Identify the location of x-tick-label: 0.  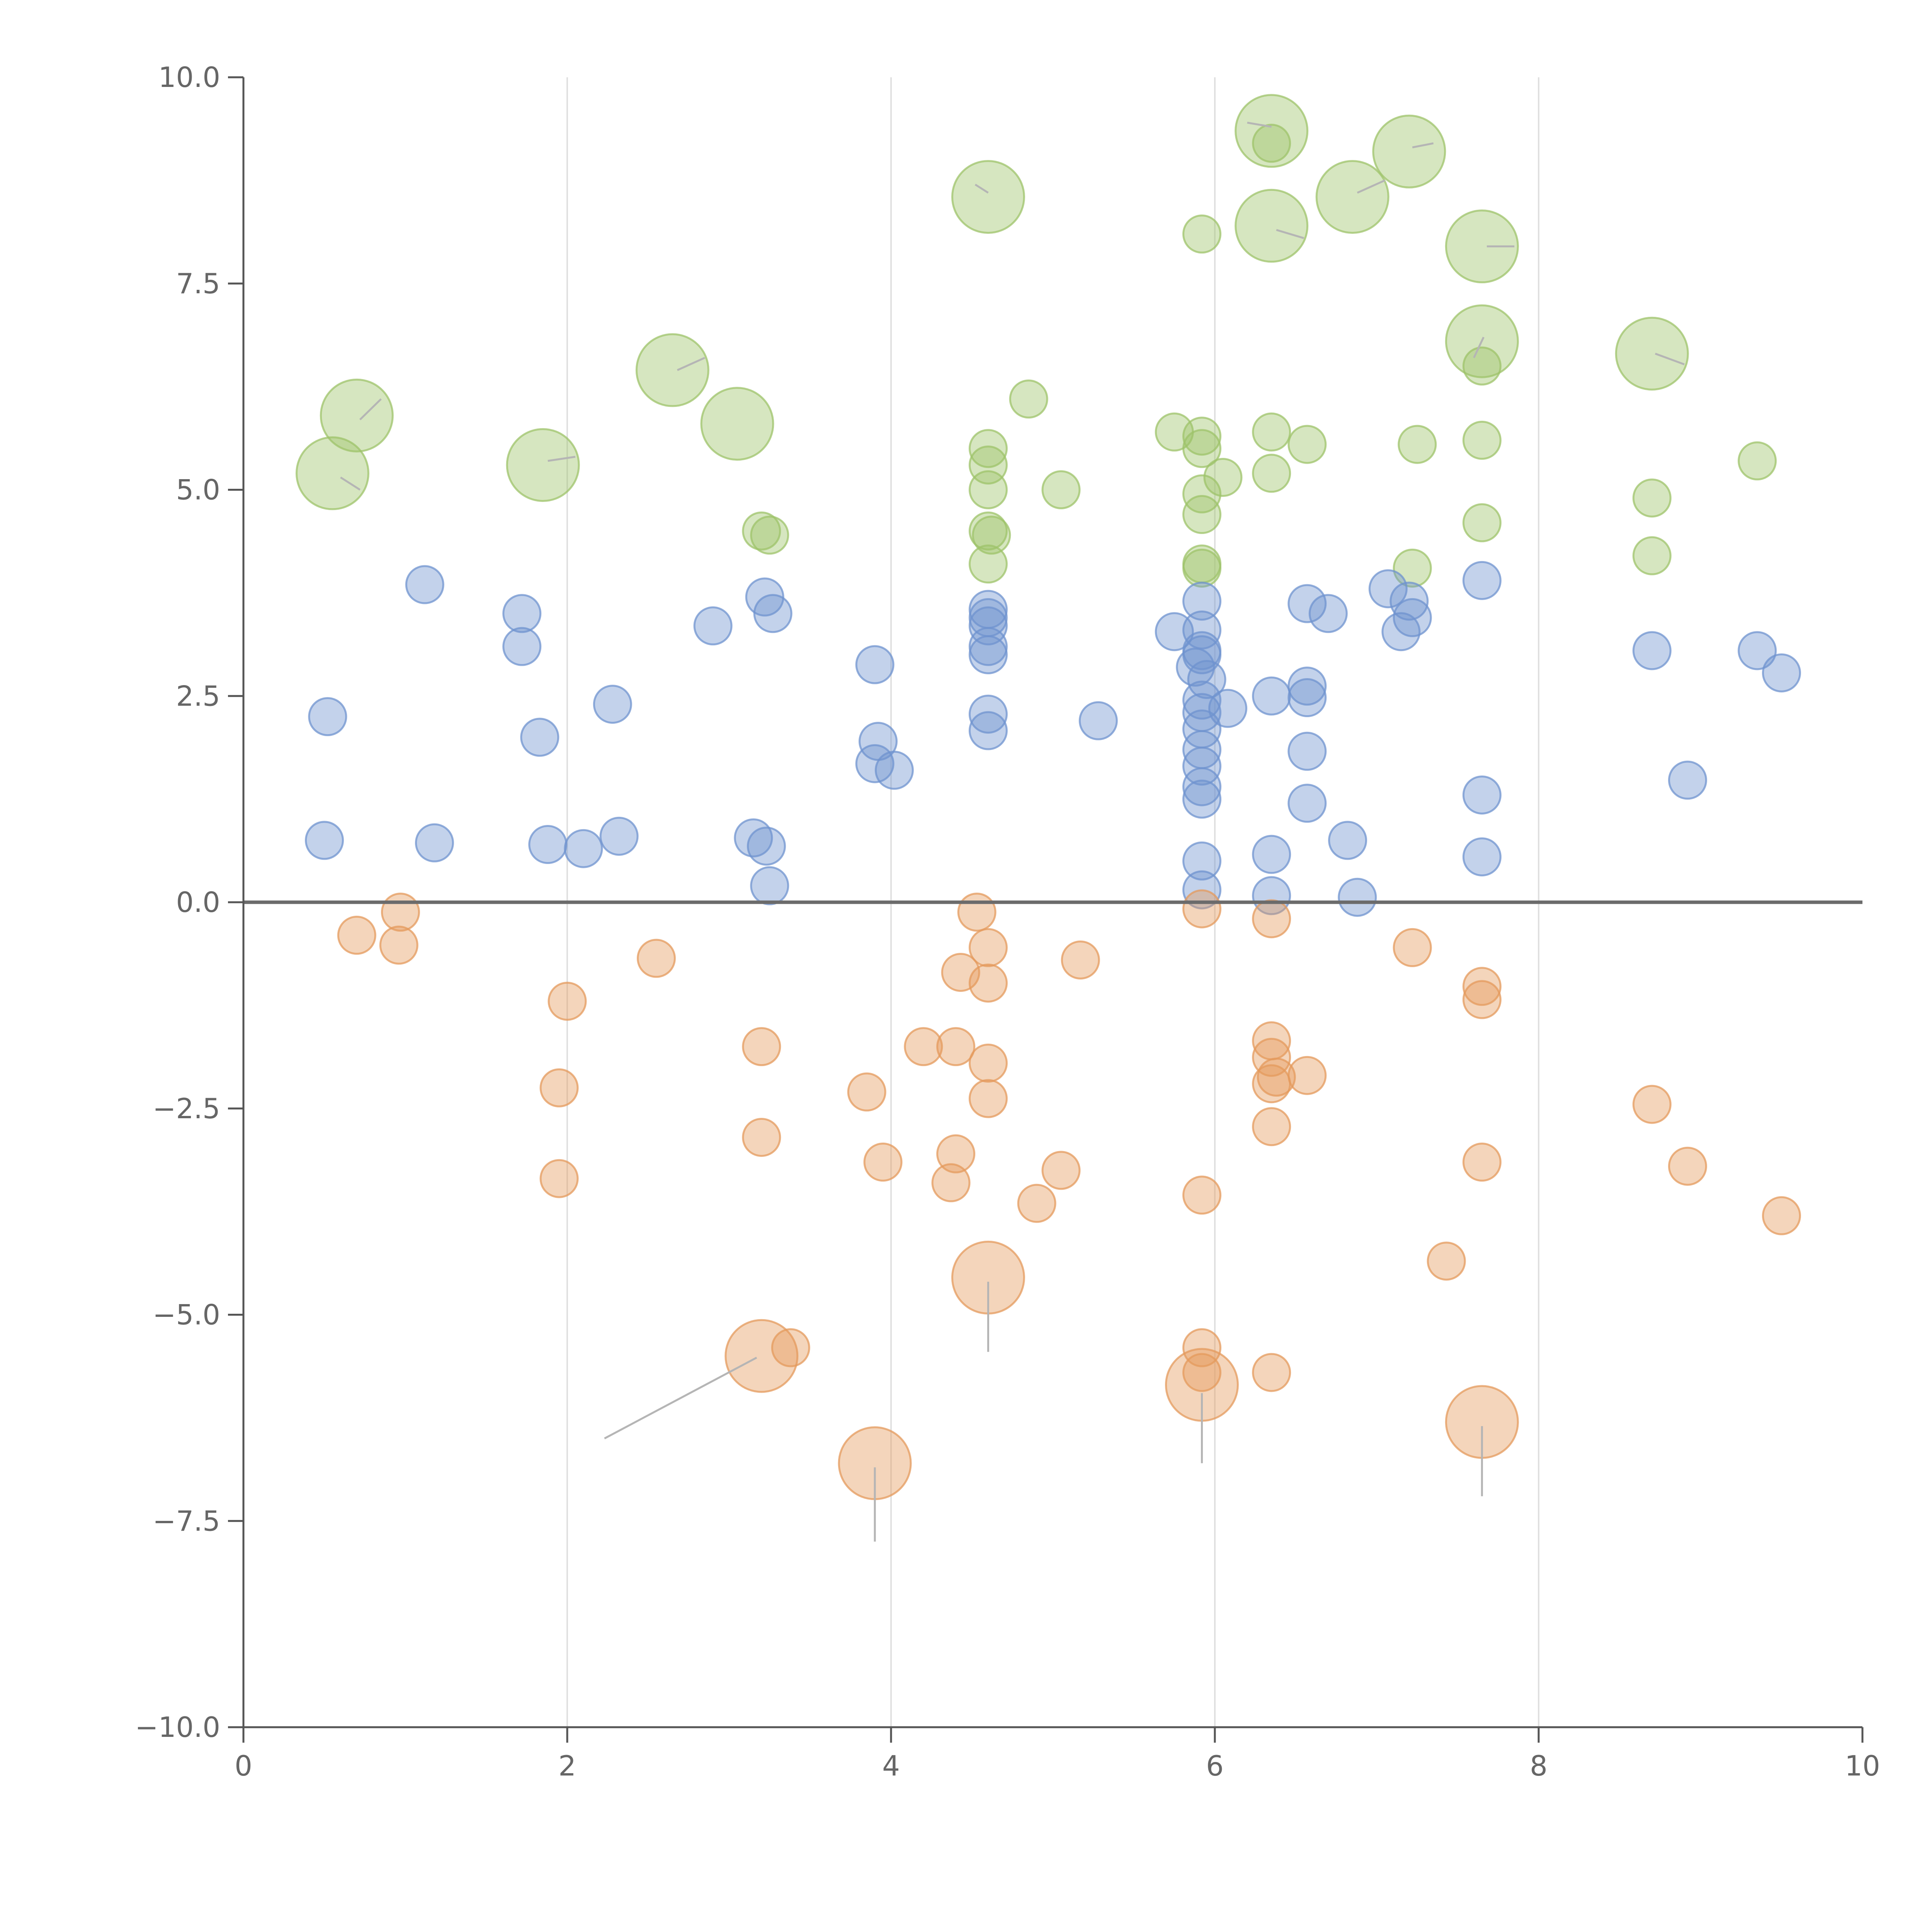
(244, 1766).